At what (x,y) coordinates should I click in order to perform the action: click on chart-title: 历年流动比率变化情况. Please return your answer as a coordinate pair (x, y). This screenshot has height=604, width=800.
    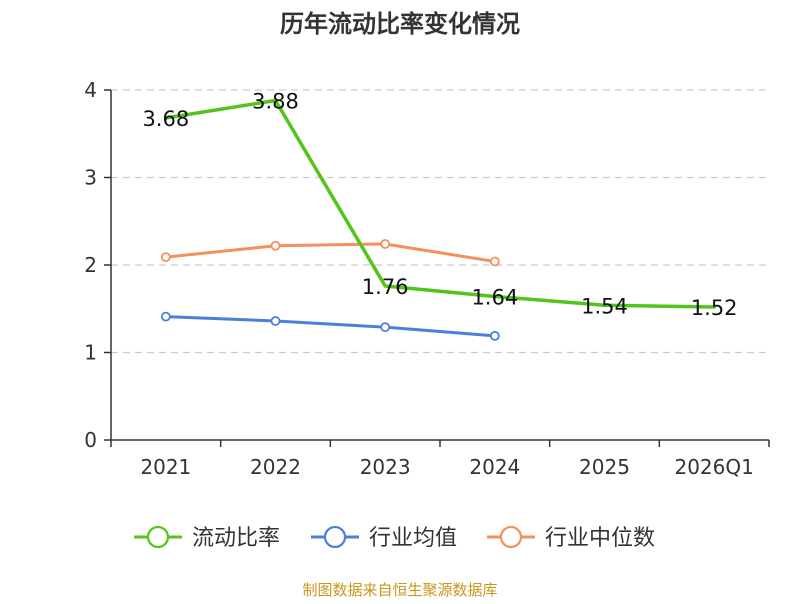
    Looking at the image, I should click on (400, 24).